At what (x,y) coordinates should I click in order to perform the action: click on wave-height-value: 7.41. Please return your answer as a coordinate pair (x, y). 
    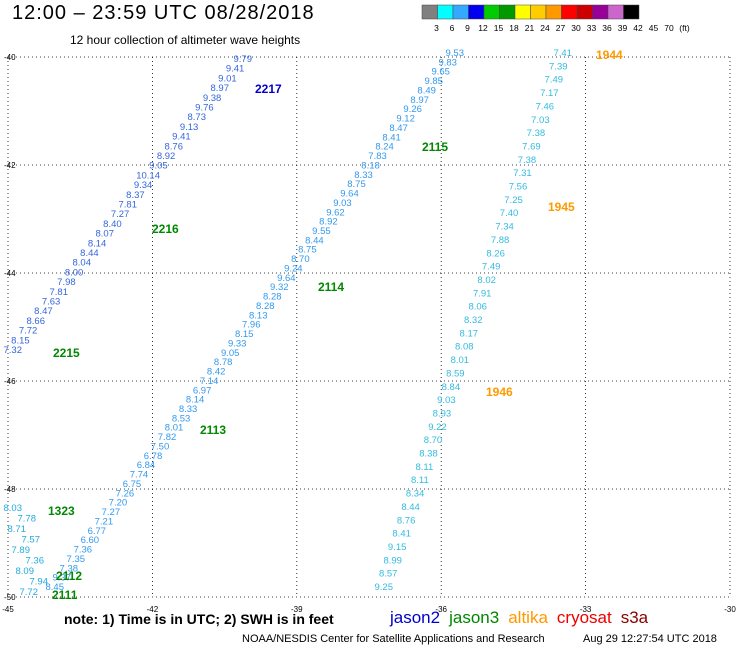
    Looking at the image, I should click on (563, 53).